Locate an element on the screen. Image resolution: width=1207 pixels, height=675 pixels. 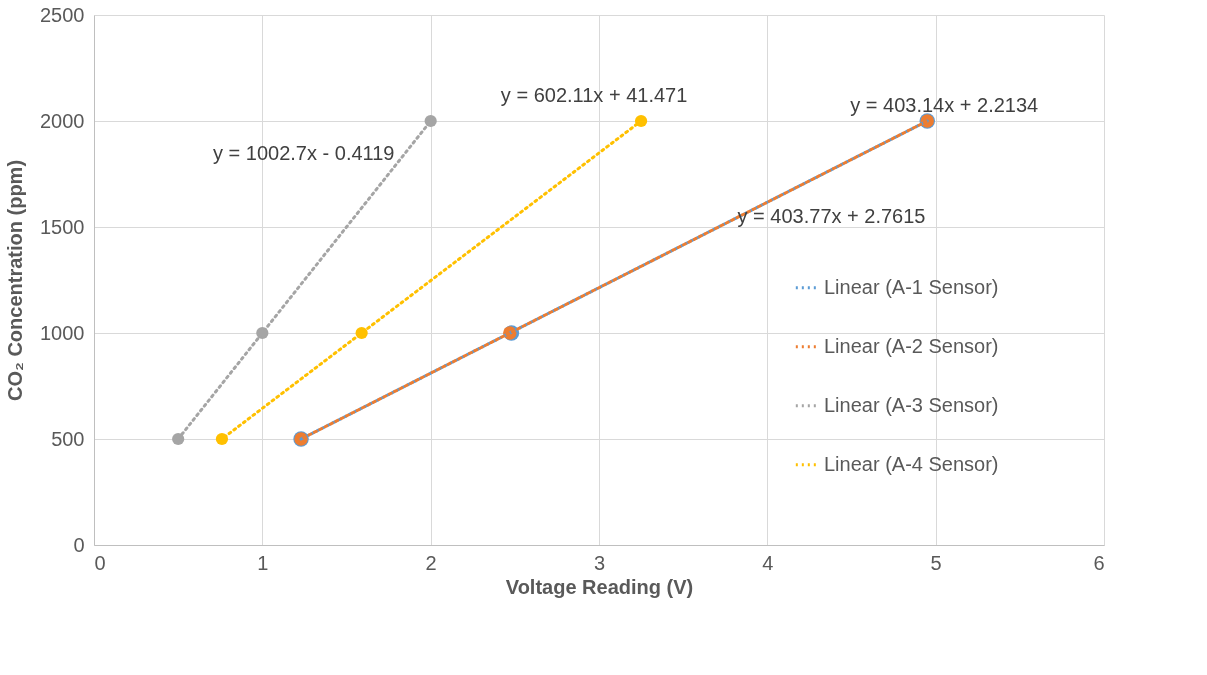
y-tick-label: 0 is located at coordinates (79, 544).